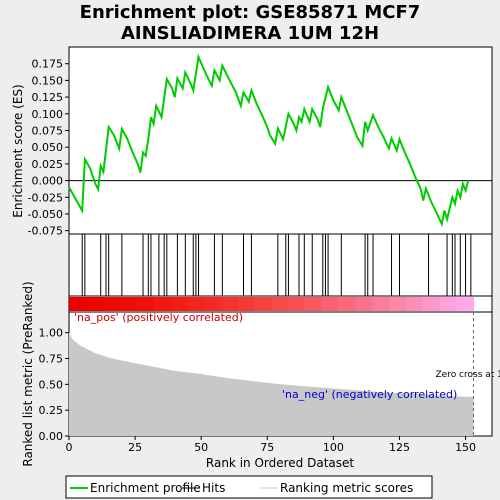  Describe the element at coordinates (48, 97) in the screenshot. I see `es-y-tick-label: 0.125` at that location.